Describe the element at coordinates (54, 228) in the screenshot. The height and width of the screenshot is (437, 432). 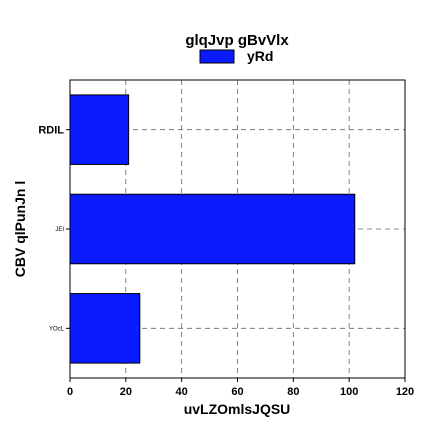
I see `y-axis-categories: YOcL JEI RDIL` at that location.